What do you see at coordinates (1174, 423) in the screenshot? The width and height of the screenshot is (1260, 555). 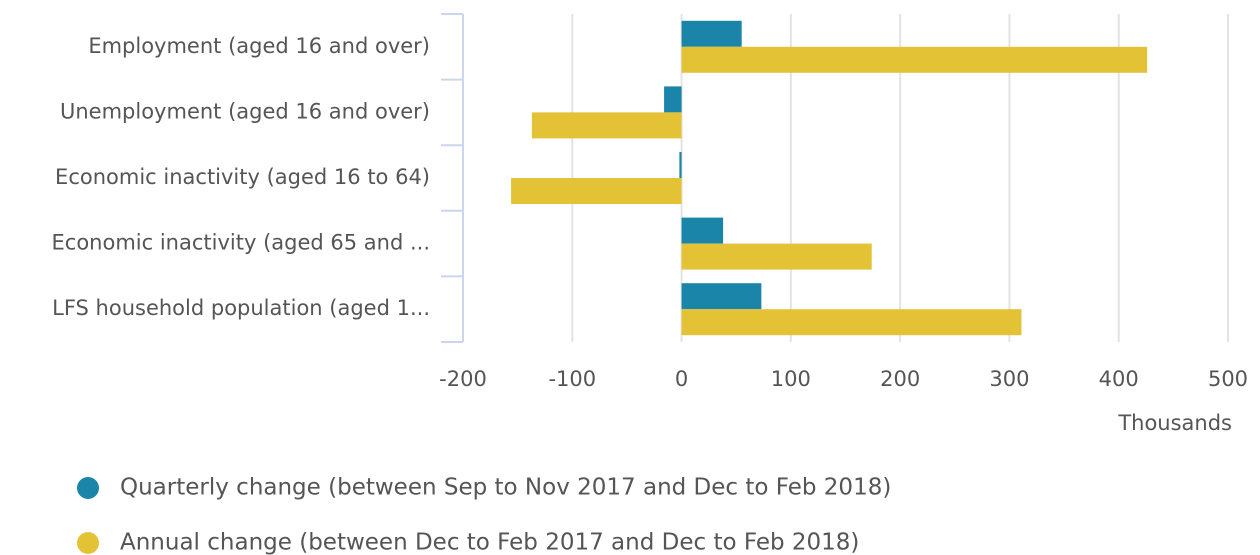 I see `x-axis-title: Thousands` at bounding box center [1174, 423].